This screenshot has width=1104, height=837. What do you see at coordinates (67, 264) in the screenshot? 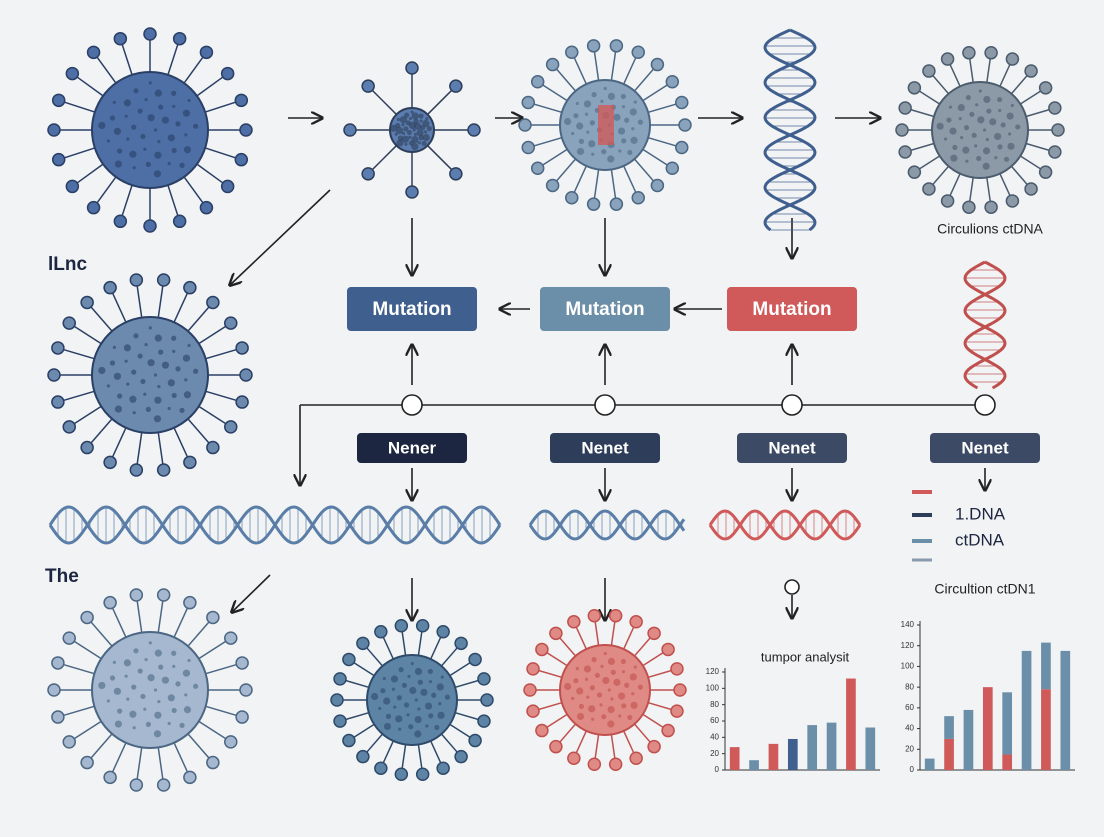
I see `label: lLnc` at bounding box center [67, 264].